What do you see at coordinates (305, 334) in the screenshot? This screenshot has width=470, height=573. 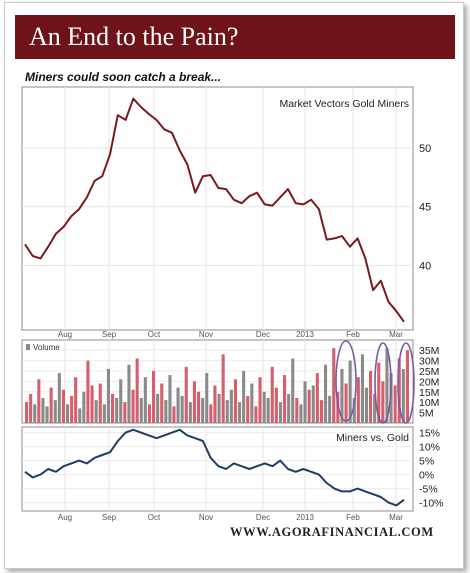 I see `x-tick-label-top: 2013` at bounding box center [305, 334].